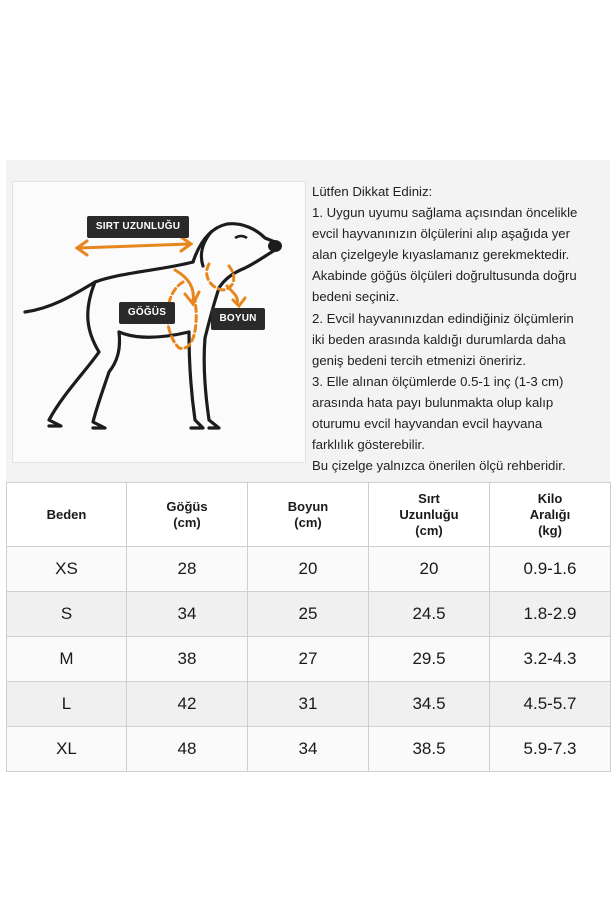 This screenshot has height=920, width=613. Describe the element at coordinates (429, 569) in the screenshot. I see `cell-back-length: 20` at that location.